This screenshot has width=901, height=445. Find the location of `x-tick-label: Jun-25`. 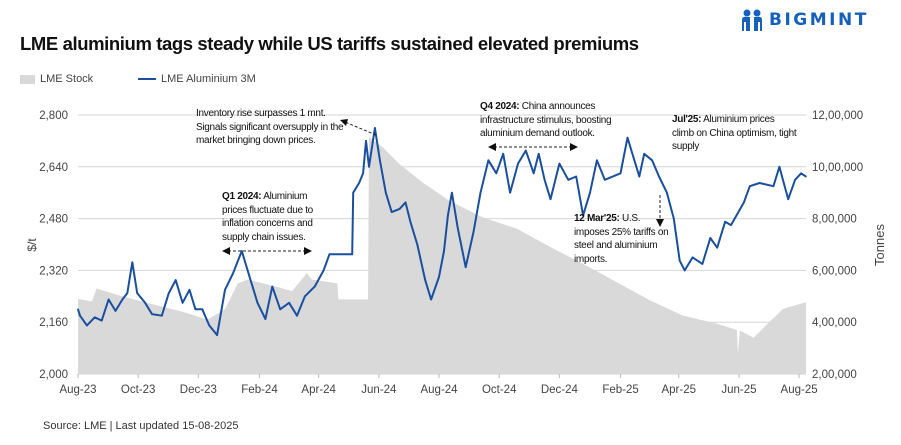

x-tick-label: Jun-25 is located at coordinates (738, 390).